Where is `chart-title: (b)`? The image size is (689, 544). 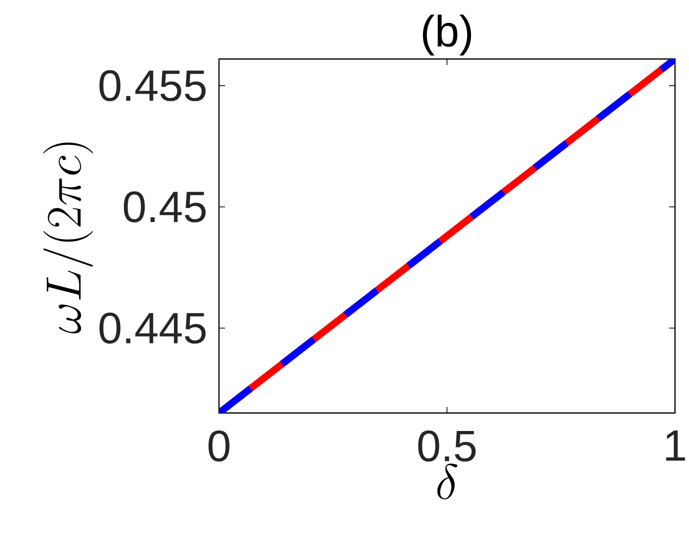 chart-title: (b) is located at coordinates (447, 35).